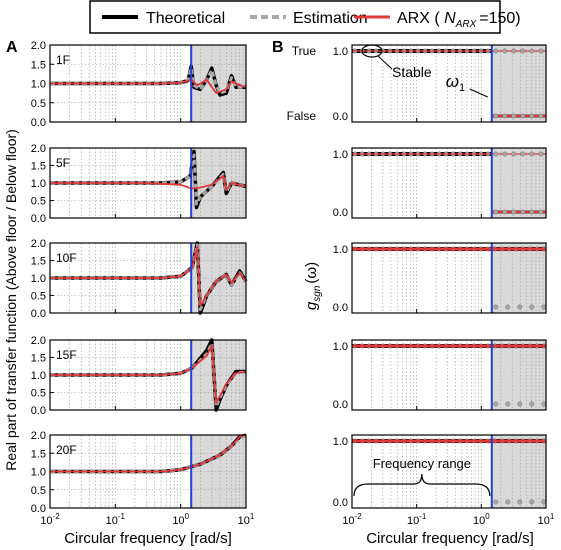 This screenshot has height=550, width=561. What do you see at coordinates (66, 258) in the screenshot?
I see `panel-a-subplot-label: 10F` at bounding box center [66, 258].